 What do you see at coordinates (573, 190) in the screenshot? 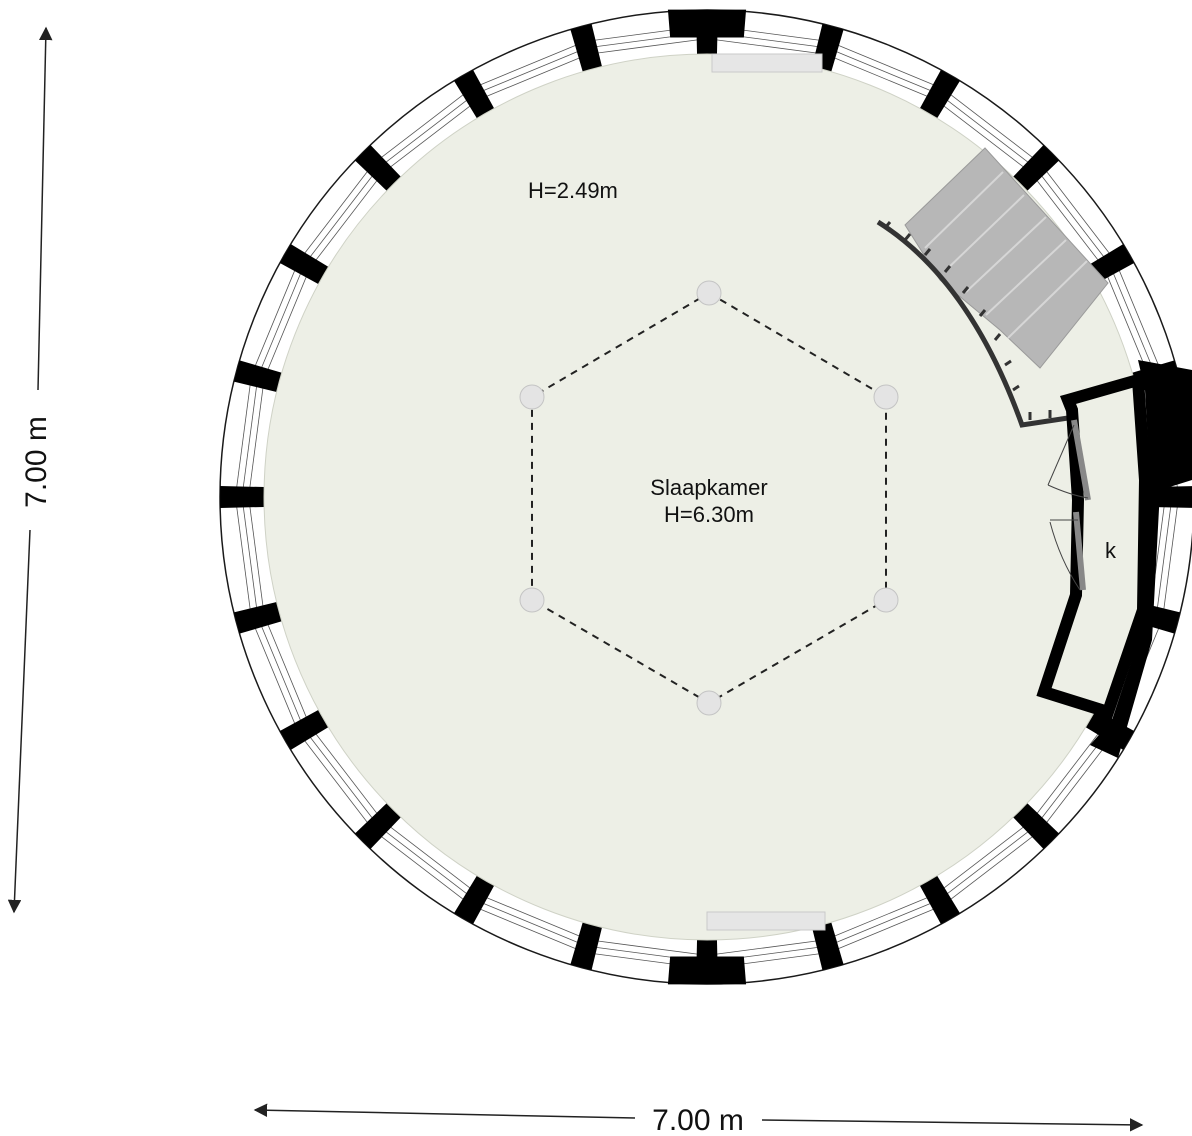
I see `ceiling-height-label: H=2.49m` at bounding box center [573, 190].